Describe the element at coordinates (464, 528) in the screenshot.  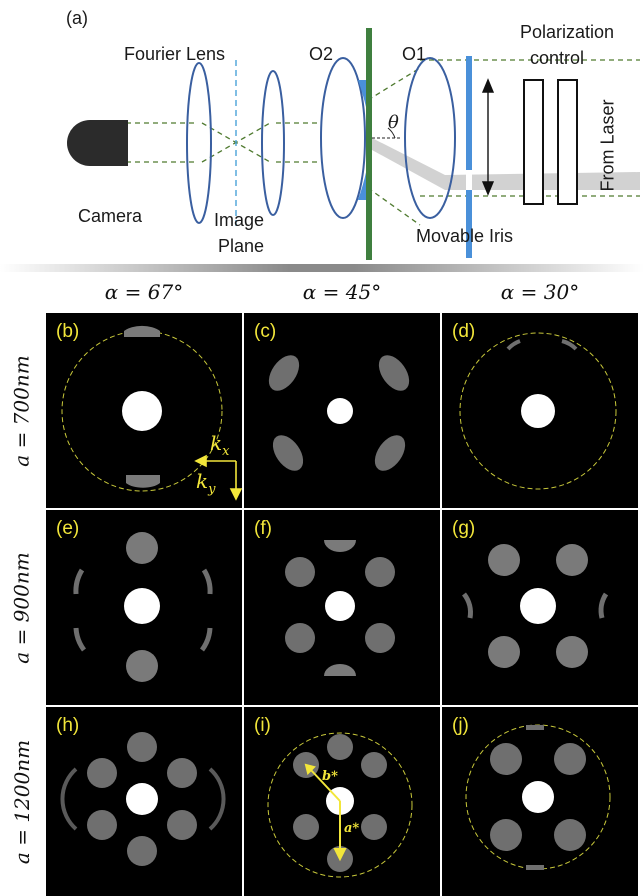
I see `panel-label-g: (g)` at that location.